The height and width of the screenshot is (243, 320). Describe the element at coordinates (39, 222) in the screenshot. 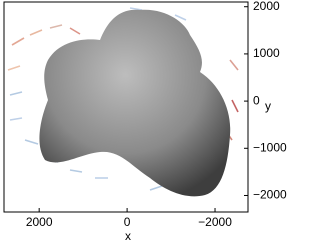

I see `x-tick-label: 2000` at that location.